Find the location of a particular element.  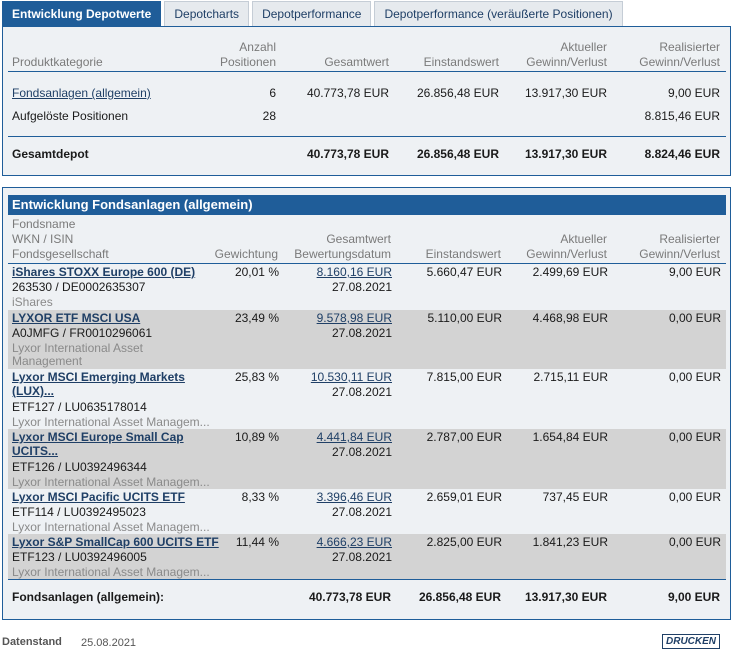

fund-wkn-isin: 263530 / DE0002635307 is located at coordinates (79, 287).